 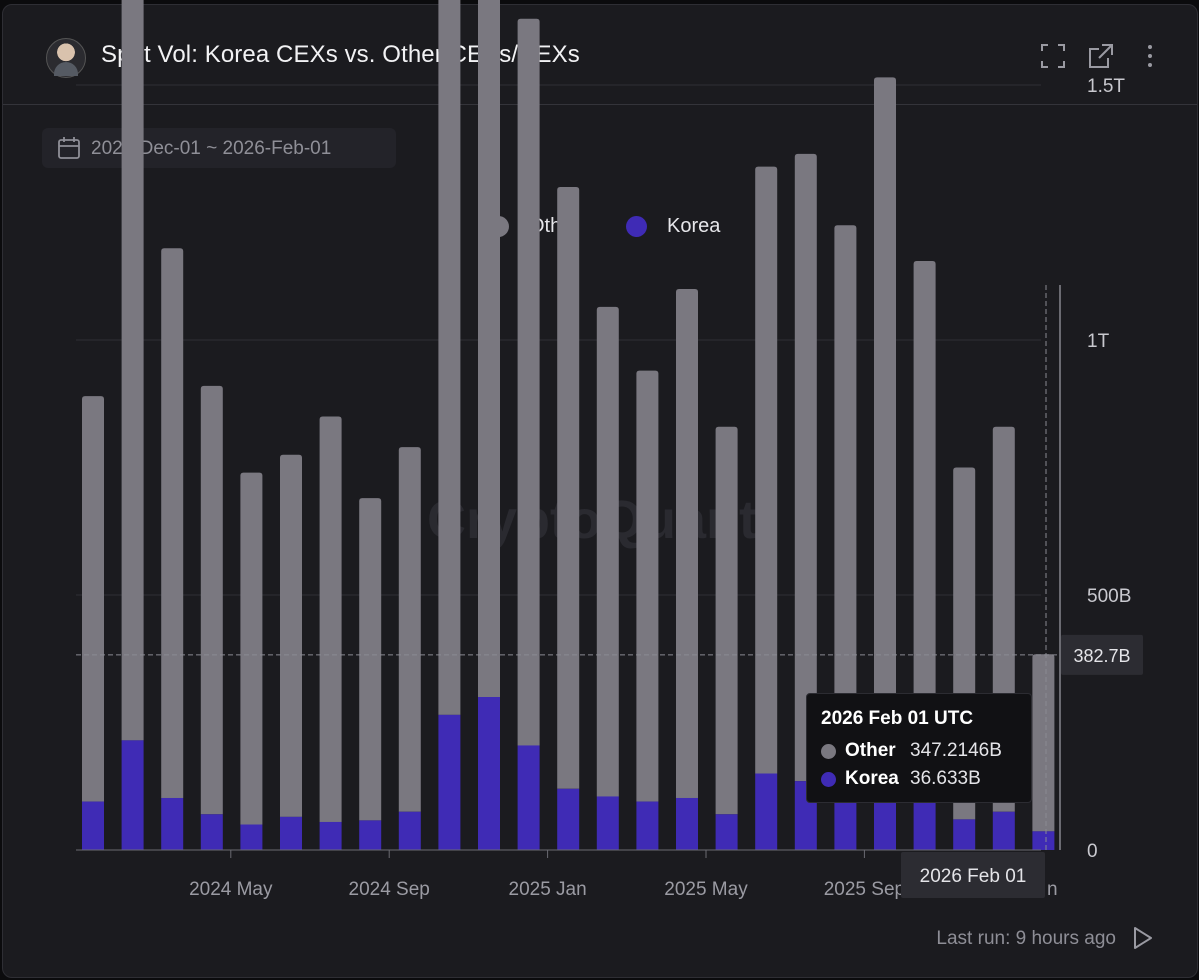 I want to click on crosshair-x-label-box, so click(x=973, y=875).